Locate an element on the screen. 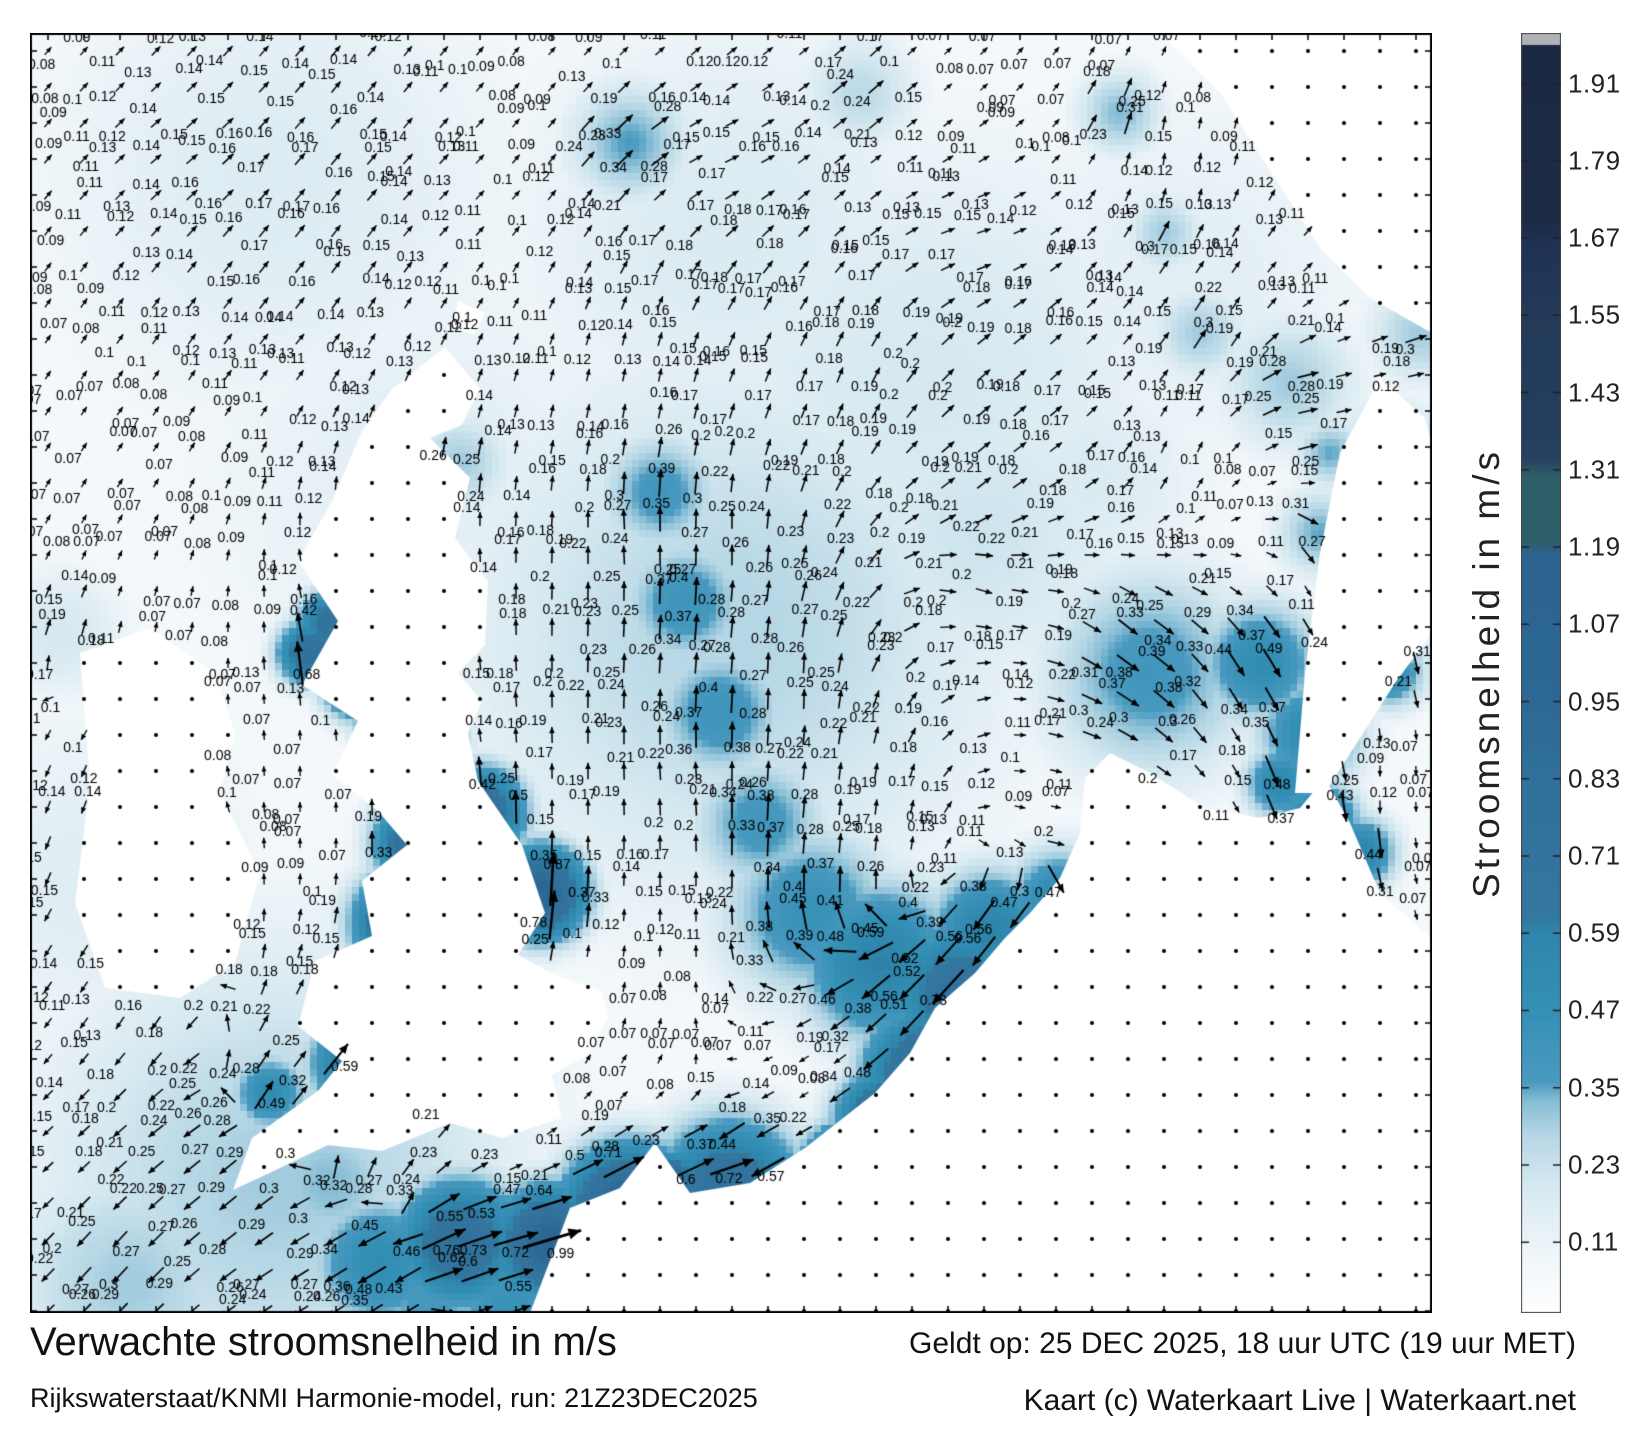 The height and width of the screenshot is (1450, 1650). colorbar-tick-label: 1.91 is located at coordinates (1594, 83).